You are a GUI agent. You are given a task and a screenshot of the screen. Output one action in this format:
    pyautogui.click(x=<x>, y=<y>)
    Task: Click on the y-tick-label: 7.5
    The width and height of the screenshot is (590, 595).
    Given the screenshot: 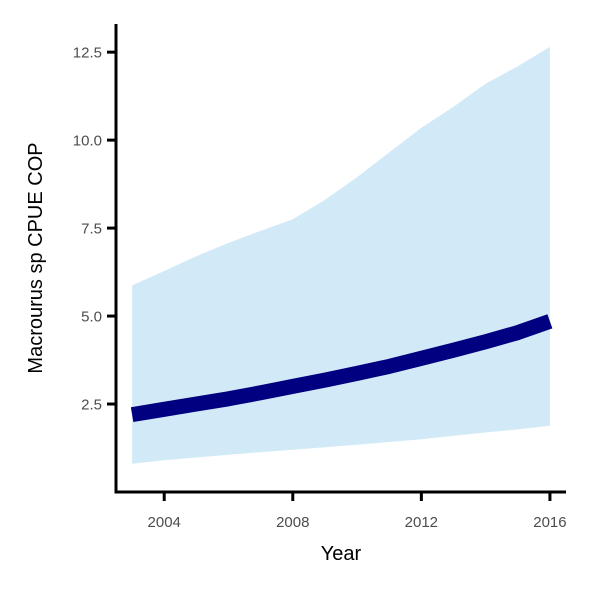 What is the action you would take?
    pyautogui.click(x=91, y=229)
    